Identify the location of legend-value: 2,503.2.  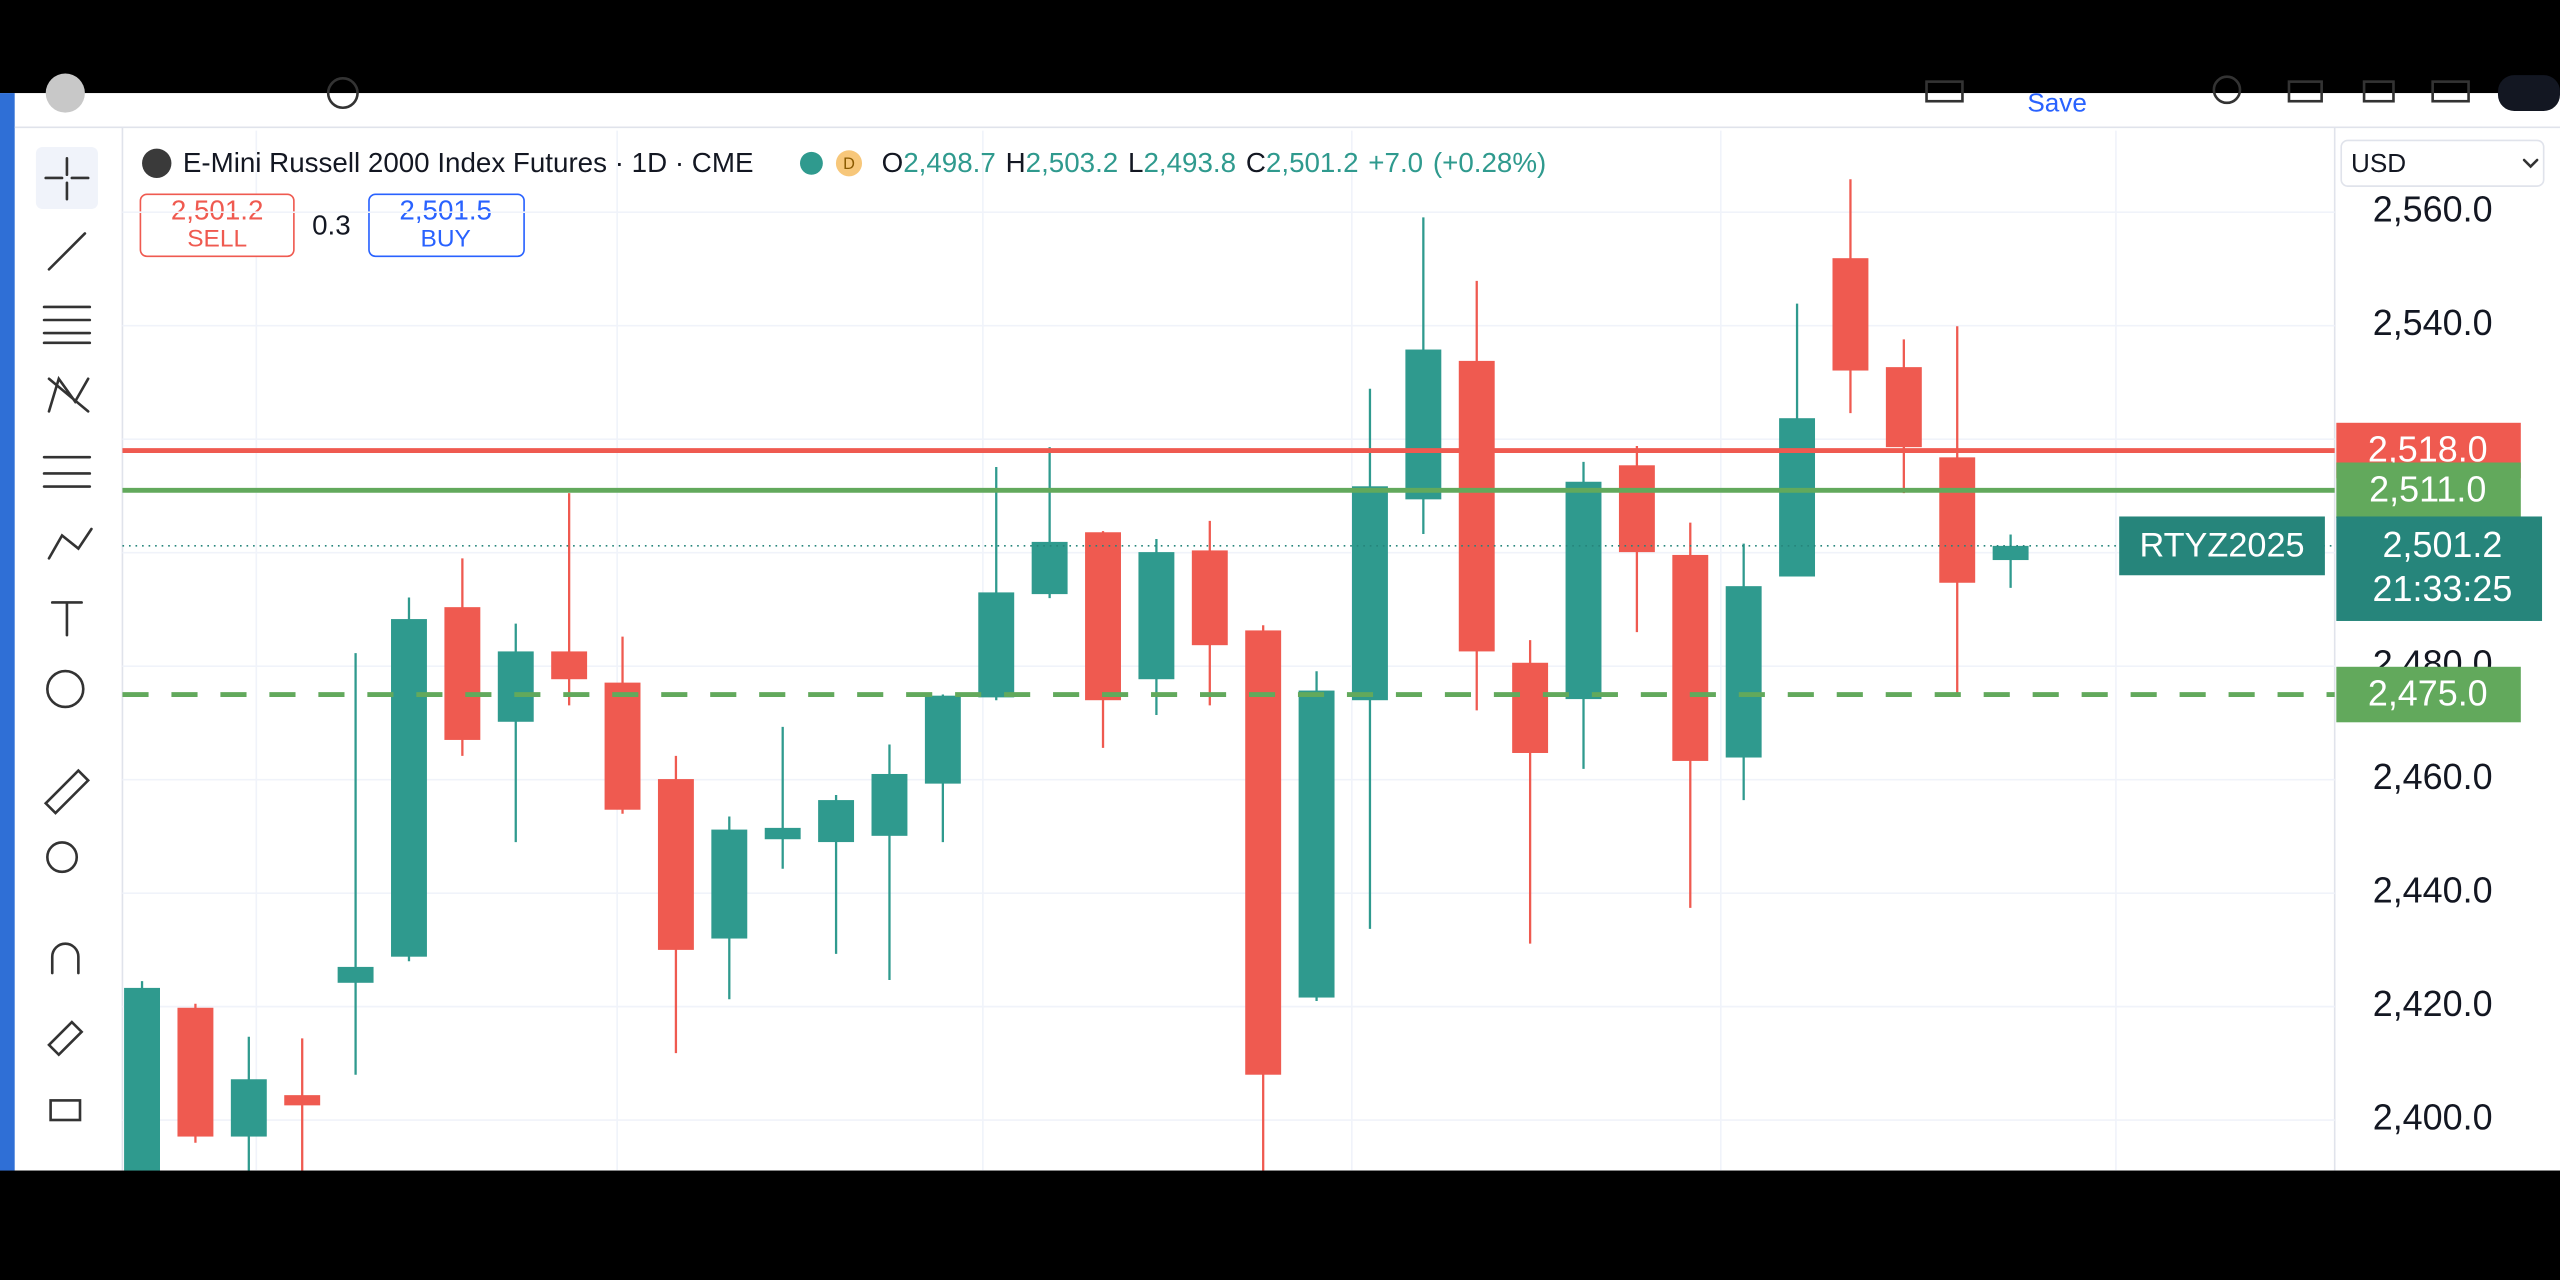
(1072, 162).